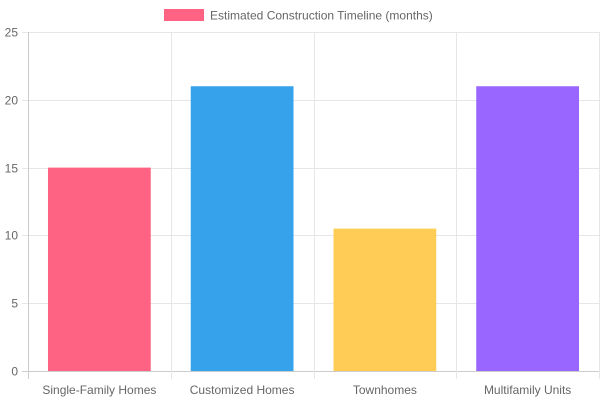  I want to click on x-tick-label: Customized Homes, so click(242, 390).